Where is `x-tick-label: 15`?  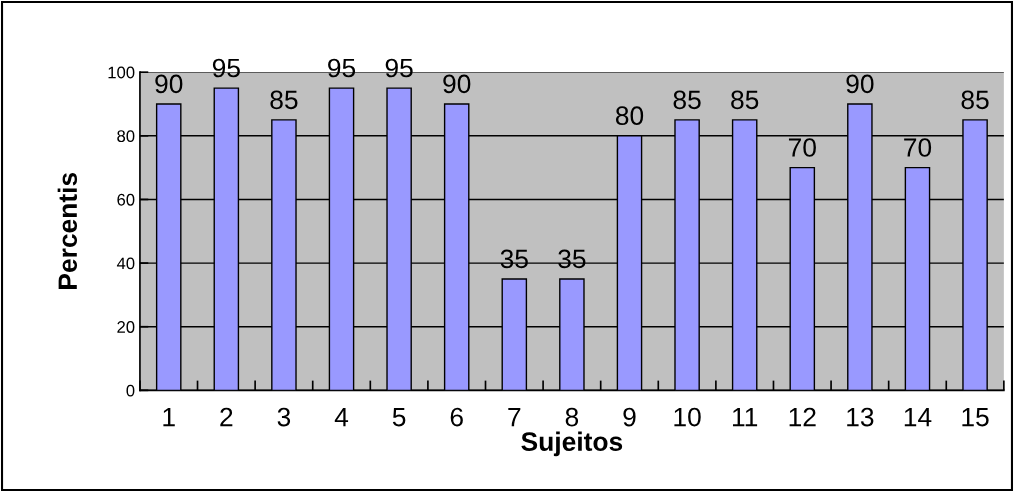
x-tick-label: 15 is located at coordinates (975, 417).